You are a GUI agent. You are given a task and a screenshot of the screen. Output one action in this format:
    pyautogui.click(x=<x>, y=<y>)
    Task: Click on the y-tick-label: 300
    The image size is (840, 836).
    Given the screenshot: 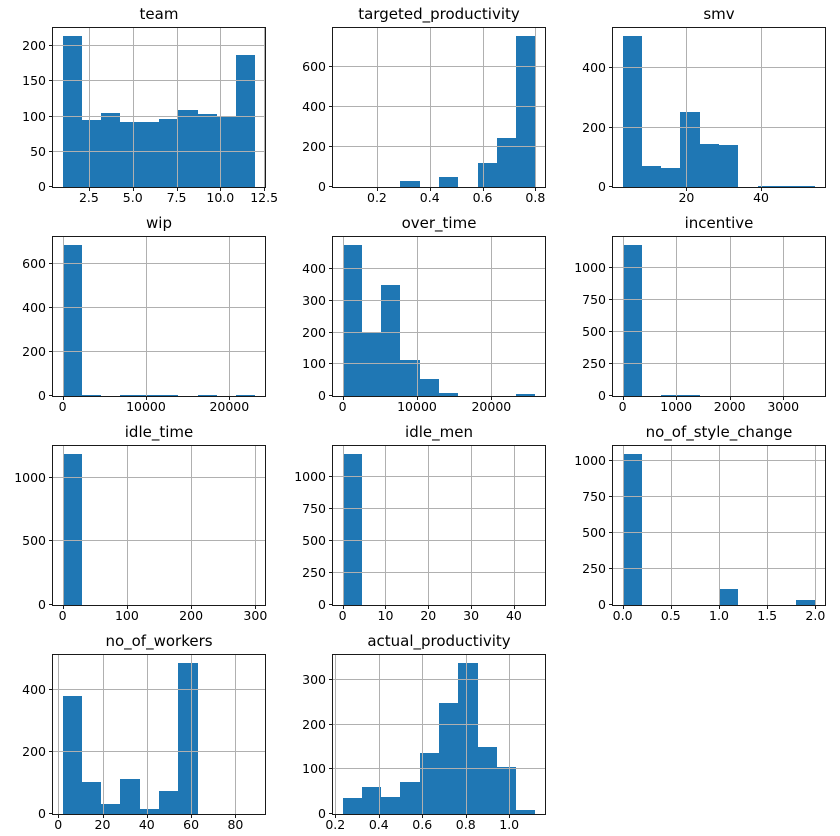 What is the action you would take?
    pyautogui.click(x=314, y=680)
    